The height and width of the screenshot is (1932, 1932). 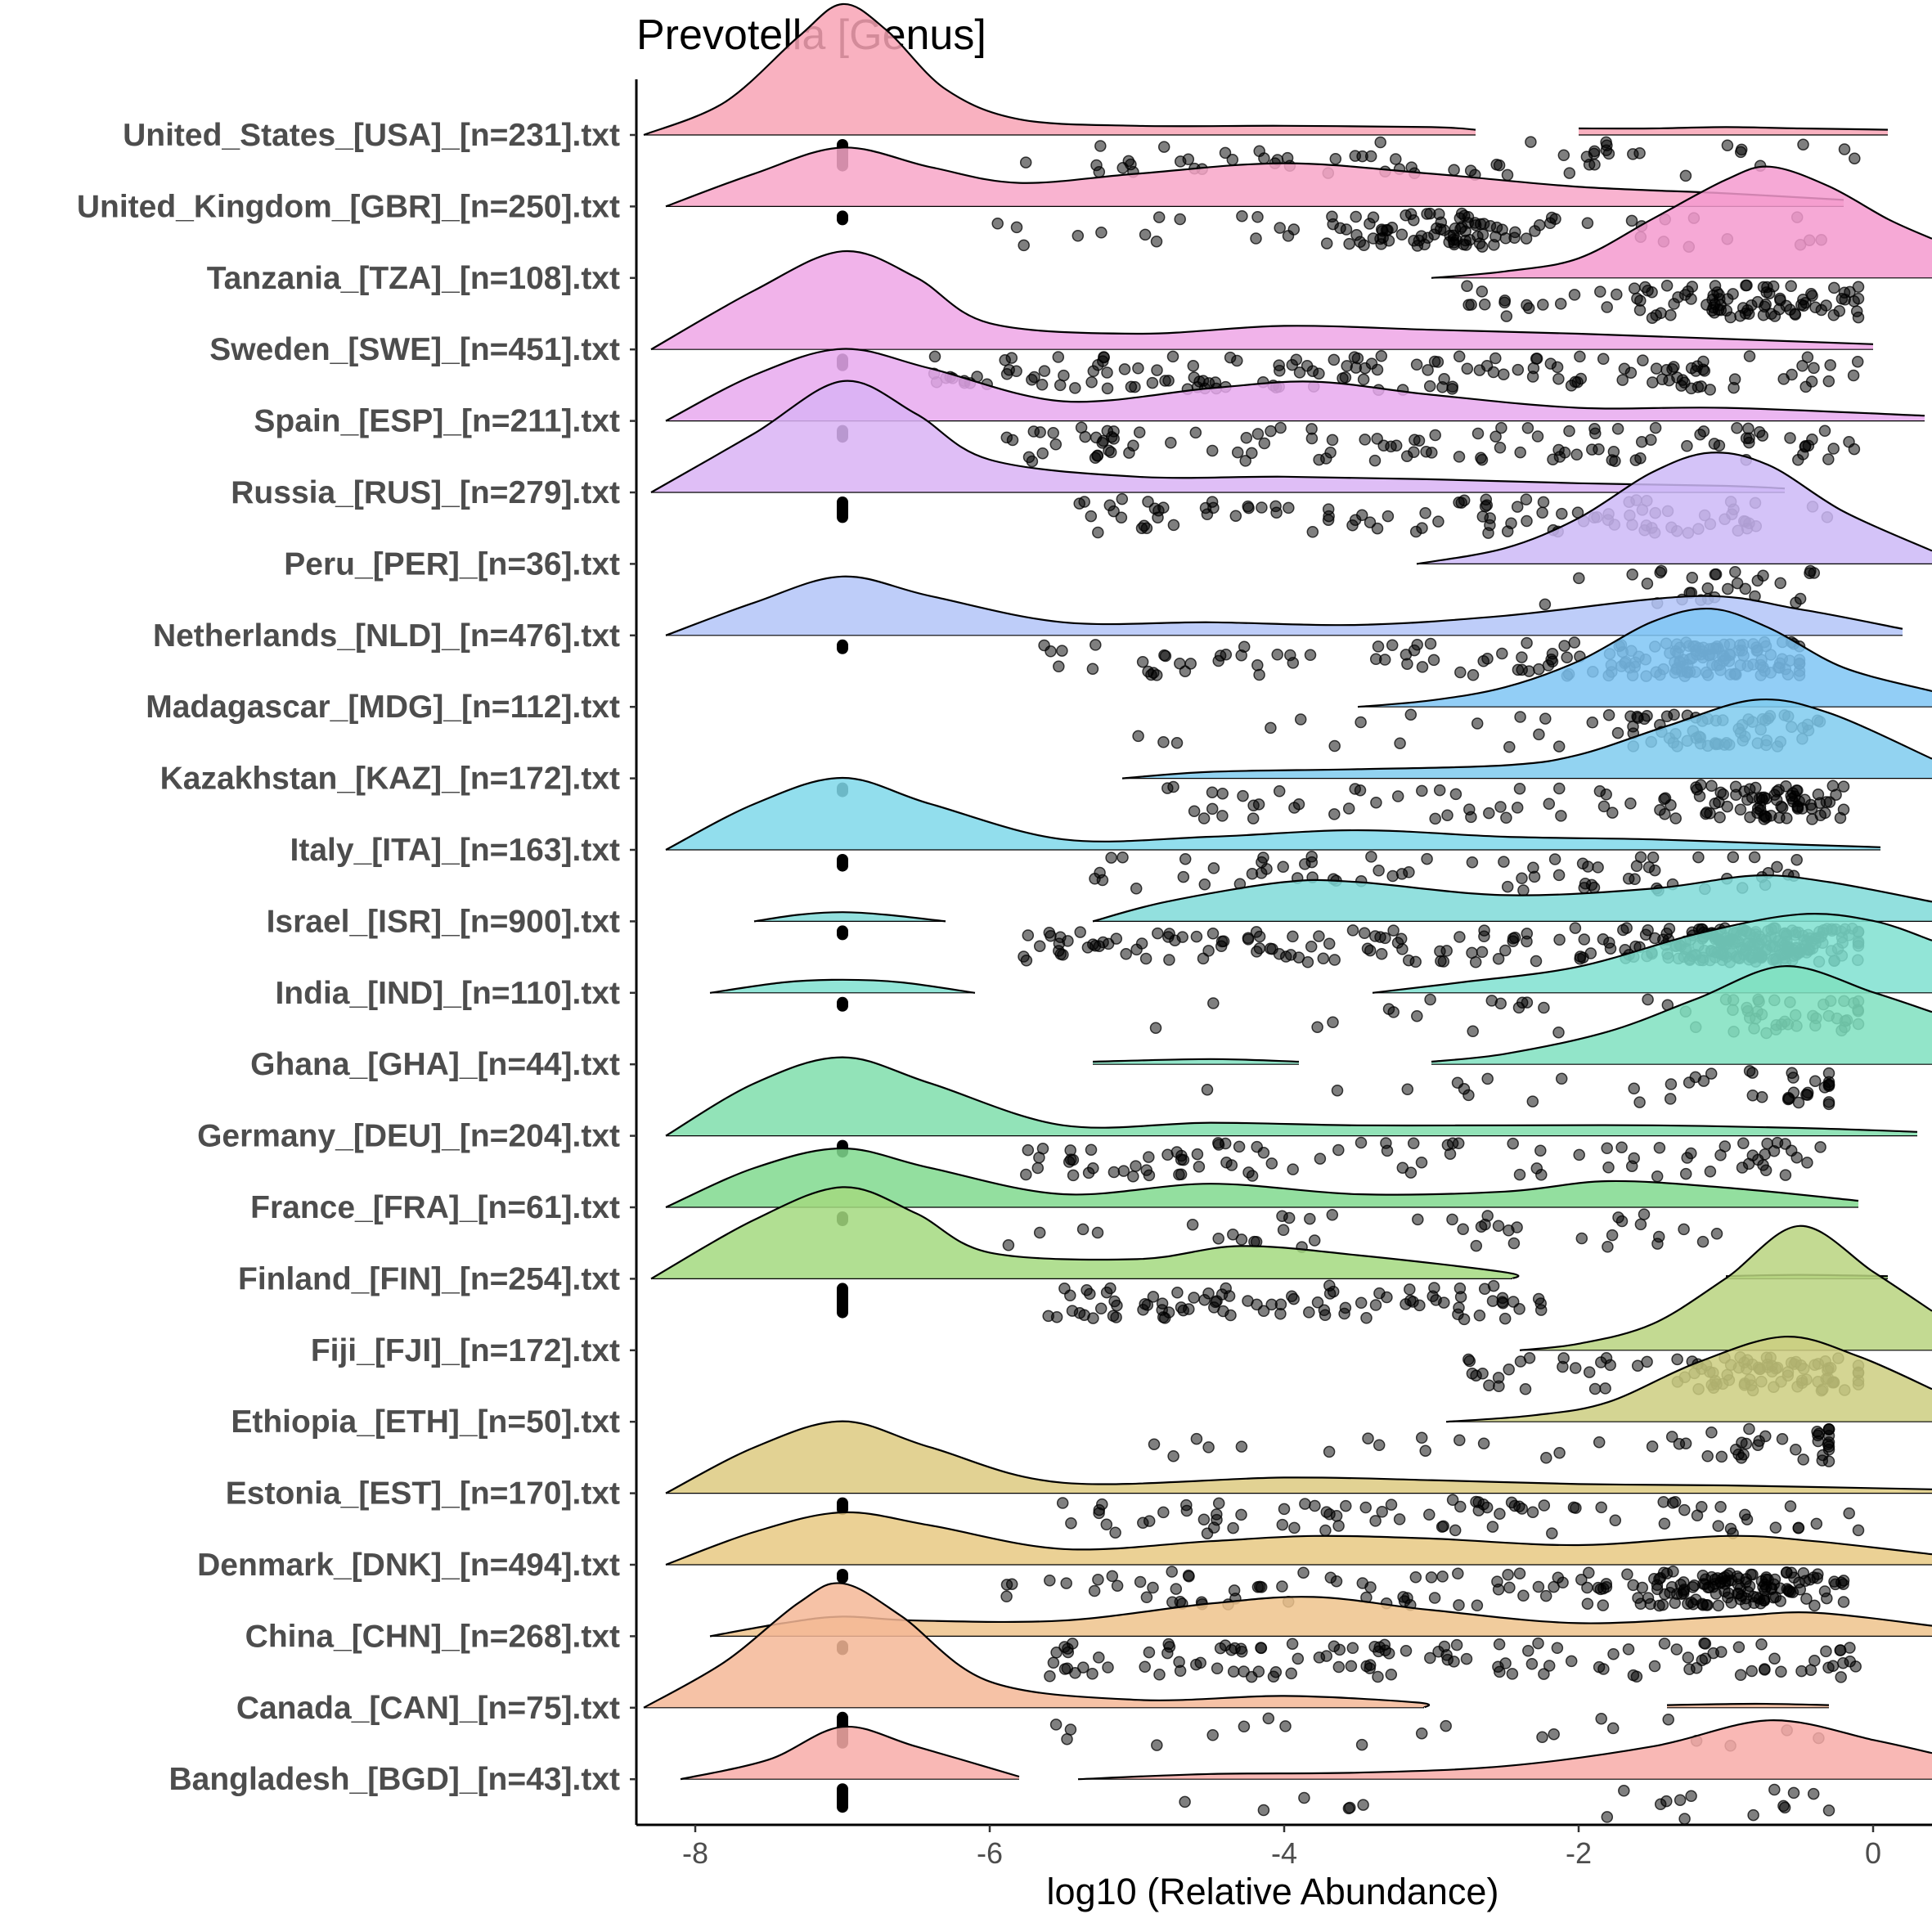 What do you see at coordinates (413, 279) in the screenshot?
I see `y-tick-label: Tanzania_[TZA]_[n=108].txt` at bounding box center [413, 279].